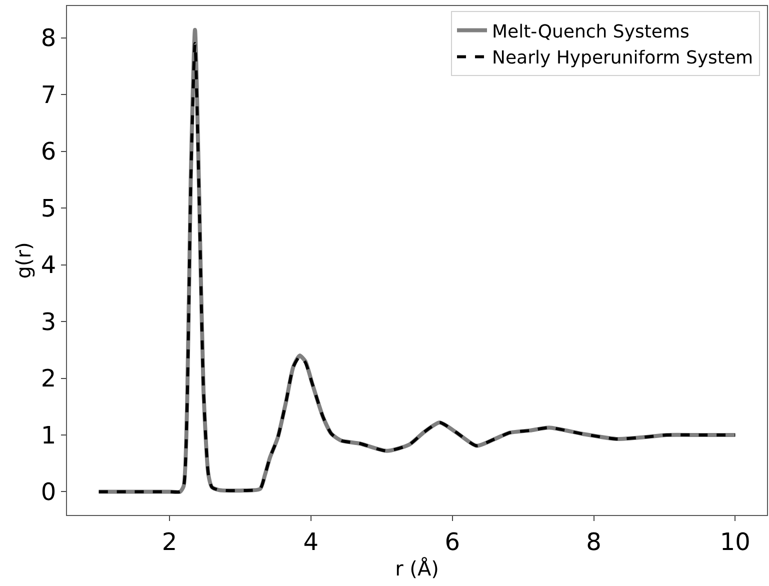 This screenshot has height=586, width=769. I want to click on y-tick-label: 2, so click(48, 378).